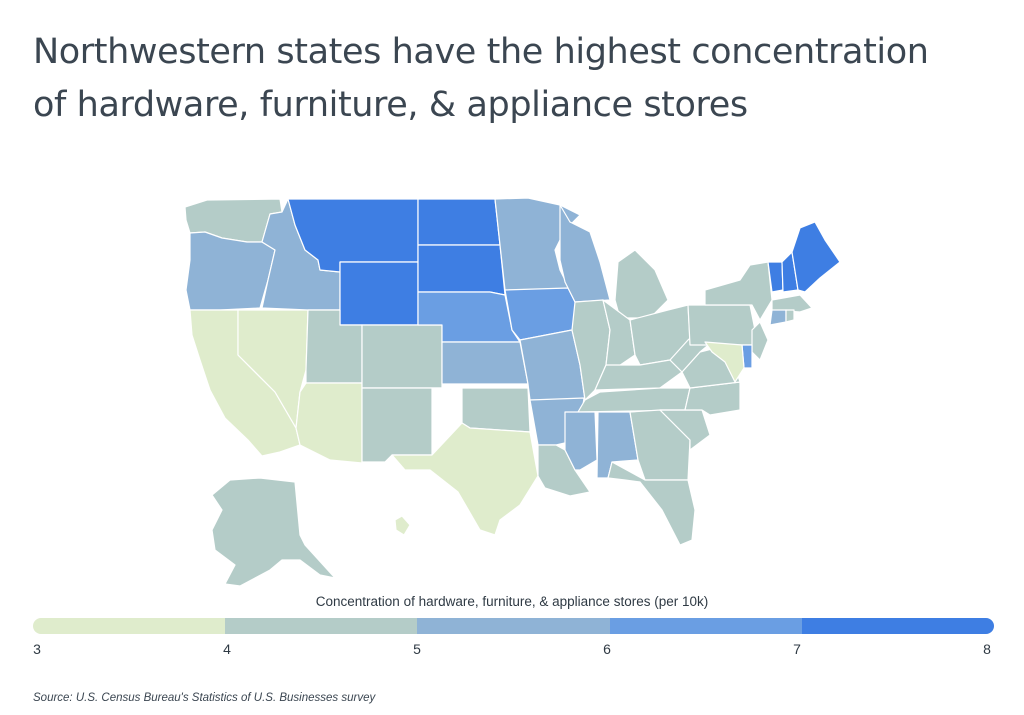 This screenshot has height=715, width=1024. What do you see at coordinates (230, 271) in the screenshot?
I see `state-or` at bounding box center [230, 271].